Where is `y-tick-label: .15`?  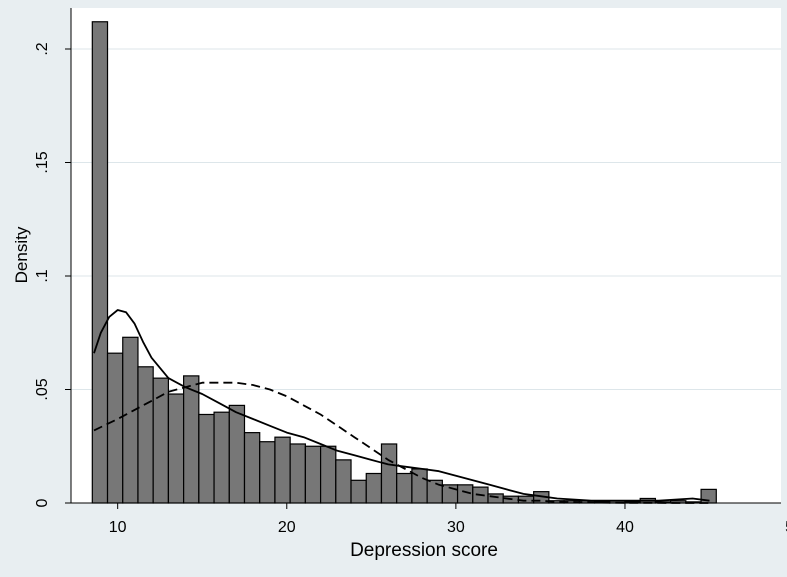
y-tick-label: .15 is located at coordinates (42, 162).